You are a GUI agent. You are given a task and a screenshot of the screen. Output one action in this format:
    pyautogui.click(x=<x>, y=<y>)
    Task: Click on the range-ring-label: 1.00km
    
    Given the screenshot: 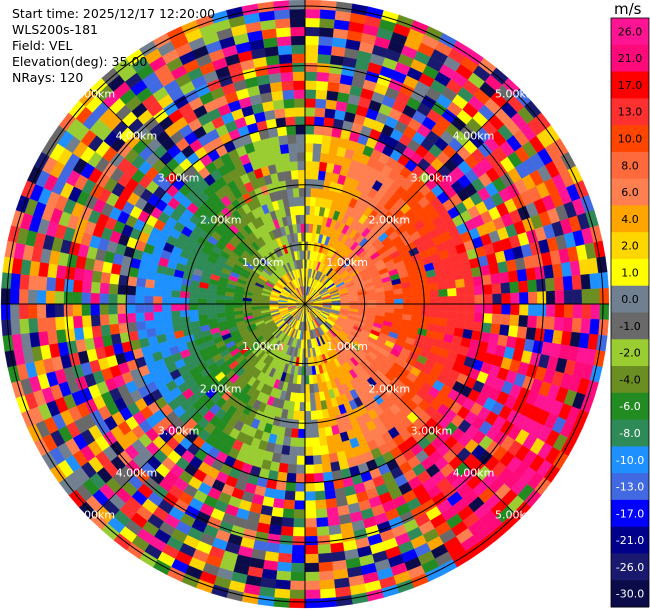 What is the action you would take?
    pyautogui.click(x=347, y=262)
    